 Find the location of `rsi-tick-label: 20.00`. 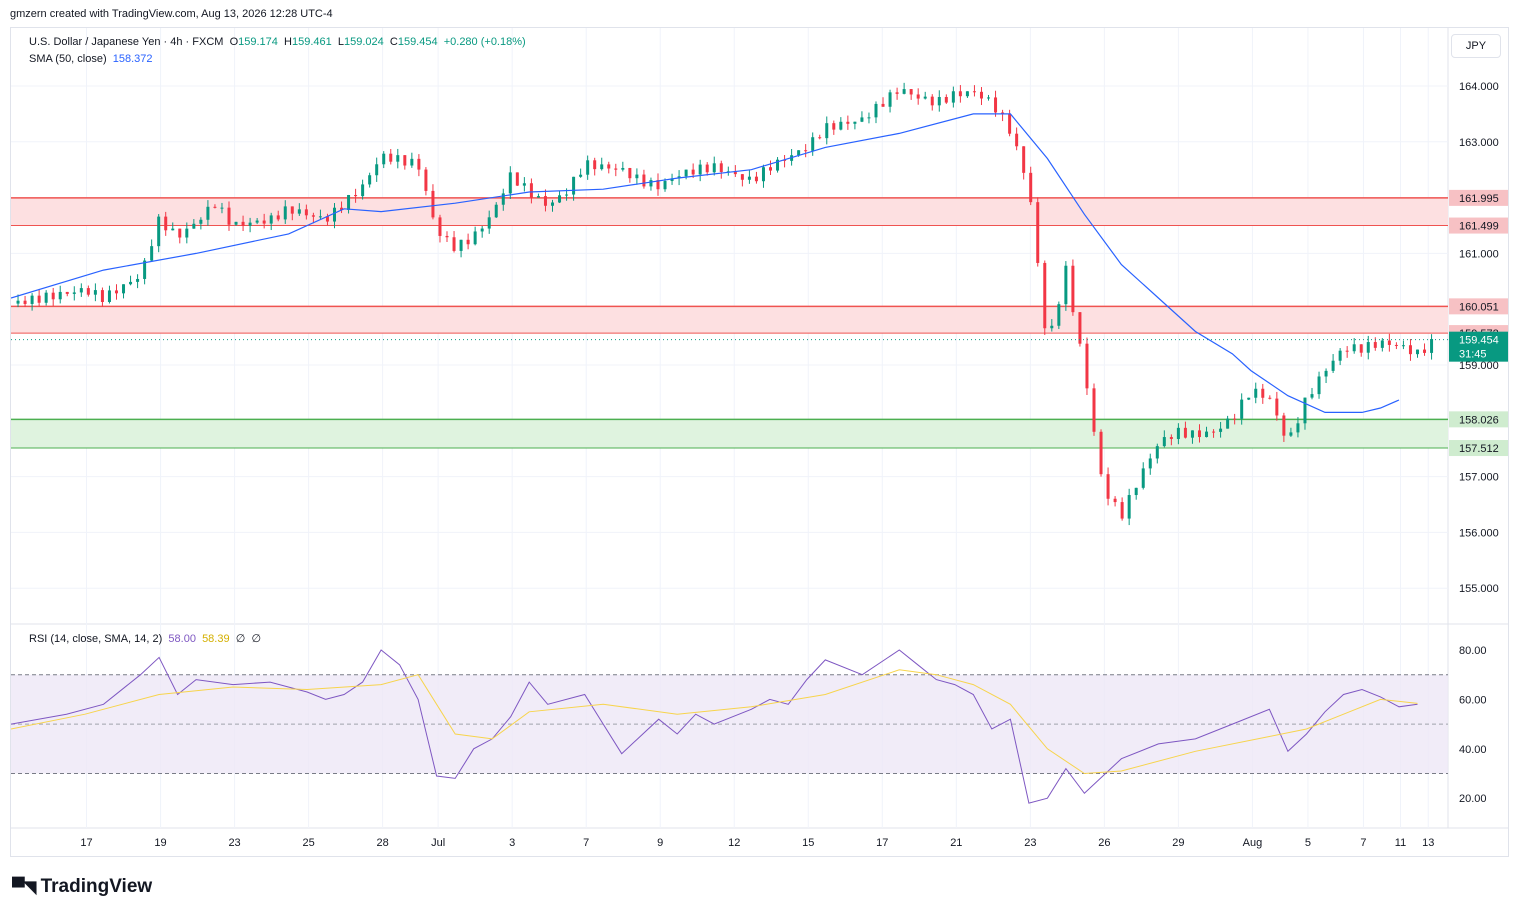

rsi-tick-label: 20.00 is located at coordinates (1473, 799).